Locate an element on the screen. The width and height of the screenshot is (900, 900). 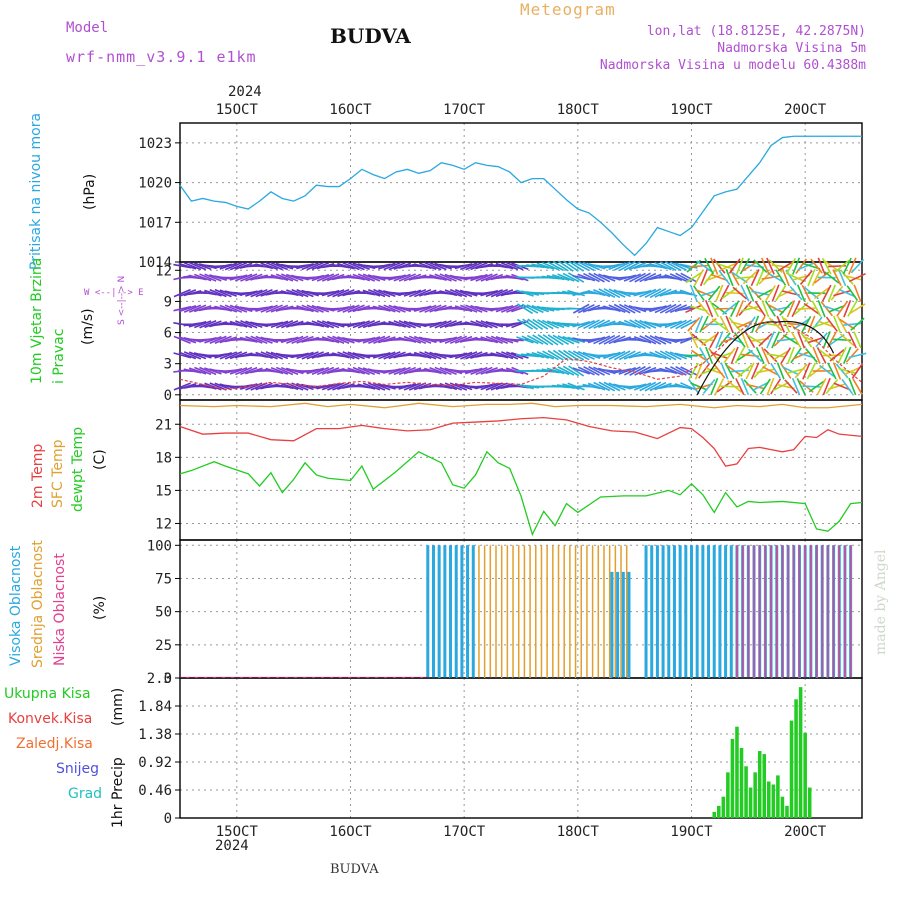
y-tick-label: 100 is located at coordinates (159, 546).